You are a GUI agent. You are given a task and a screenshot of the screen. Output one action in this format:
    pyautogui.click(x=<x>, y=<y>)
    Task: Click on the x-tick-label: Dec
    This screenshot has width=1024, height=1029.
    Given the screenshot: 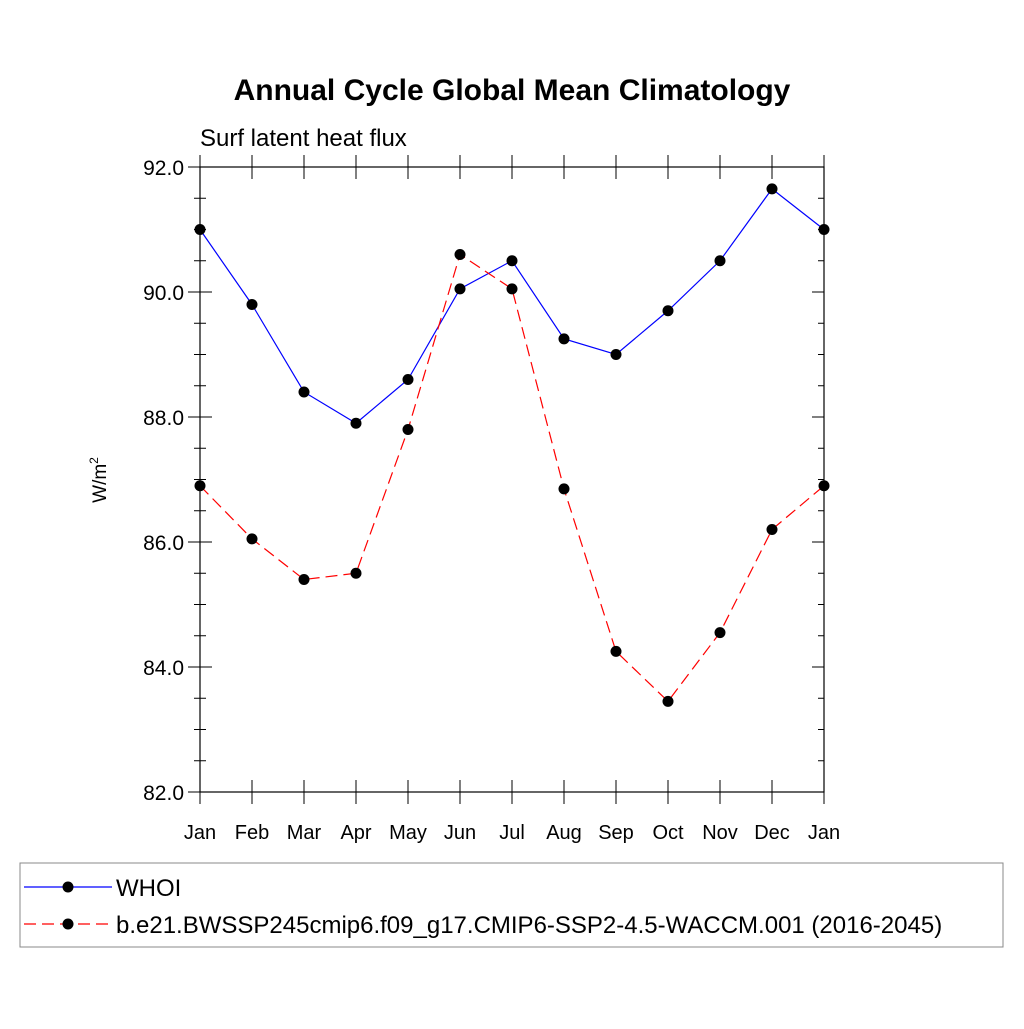 What is the action you would take?
    pyautogui.click(x=772, y=833)
    